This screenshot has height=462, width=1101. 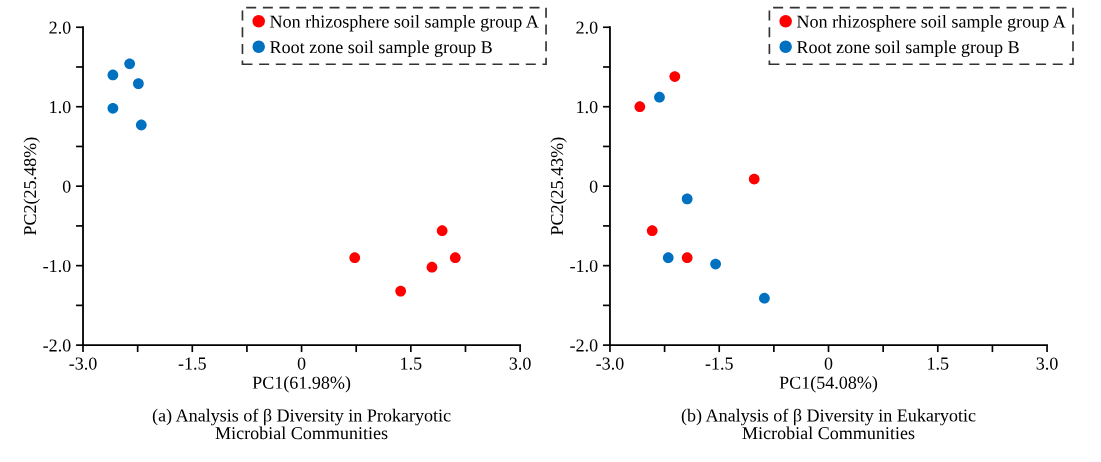 What do you see at coordinates (31, 186) in the screenshot?
I see `y-axis-title: PC2(25.48%)` at bounding box center [31, 186].